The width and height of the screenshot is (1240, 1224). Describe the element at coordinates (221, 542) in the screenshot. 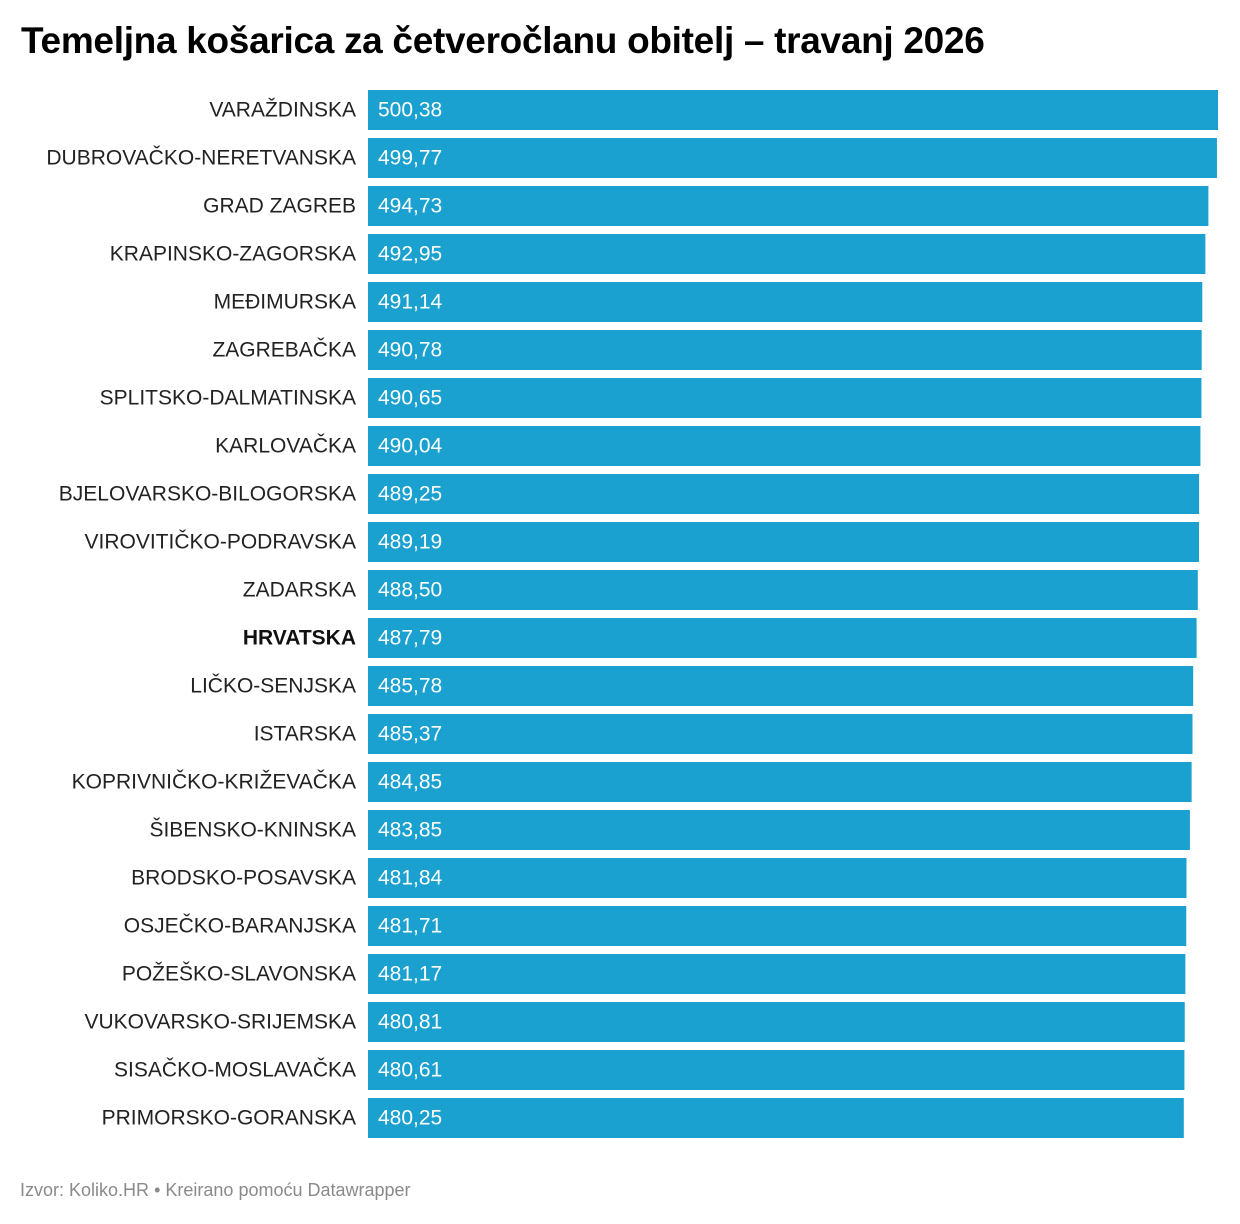

I see `category-label: VIROVITIČKO-PODRAVSKA` at that location.